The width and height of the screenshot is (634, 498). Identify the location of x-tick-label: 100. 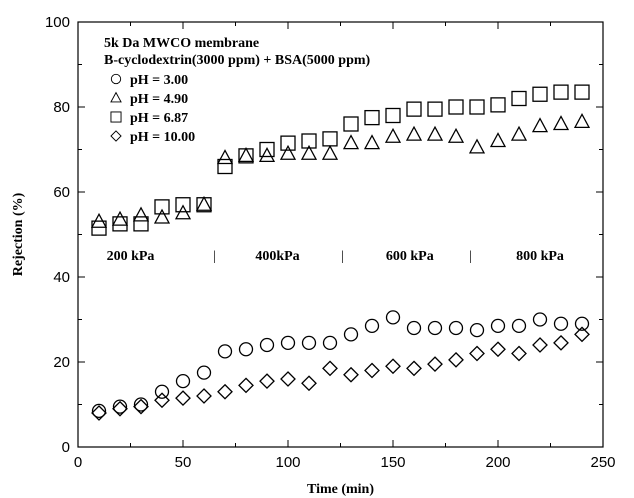
(287, 462).